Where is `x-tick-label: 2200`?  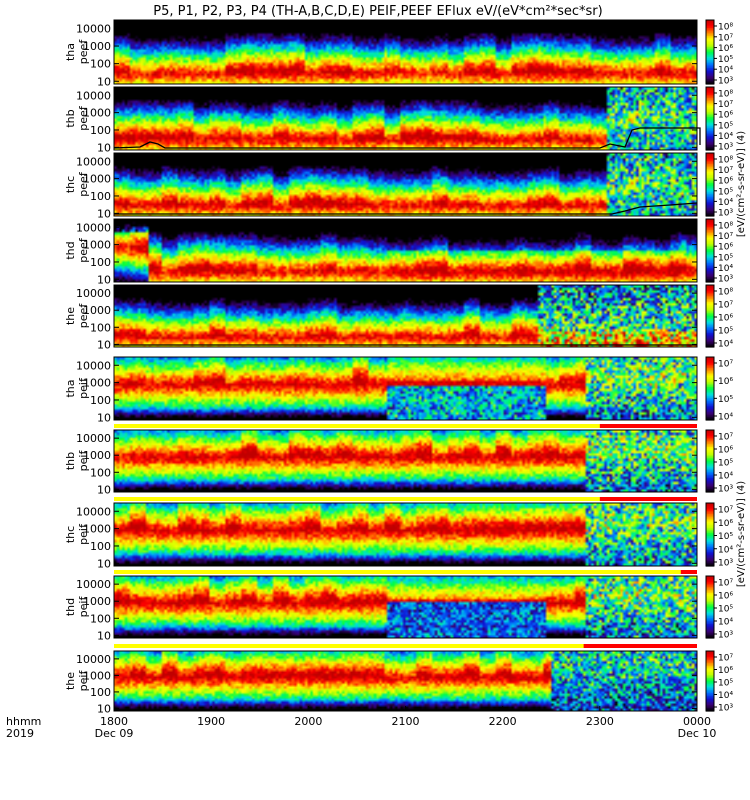 x-tick-label: 2200 is located at coordinates (503, 721).